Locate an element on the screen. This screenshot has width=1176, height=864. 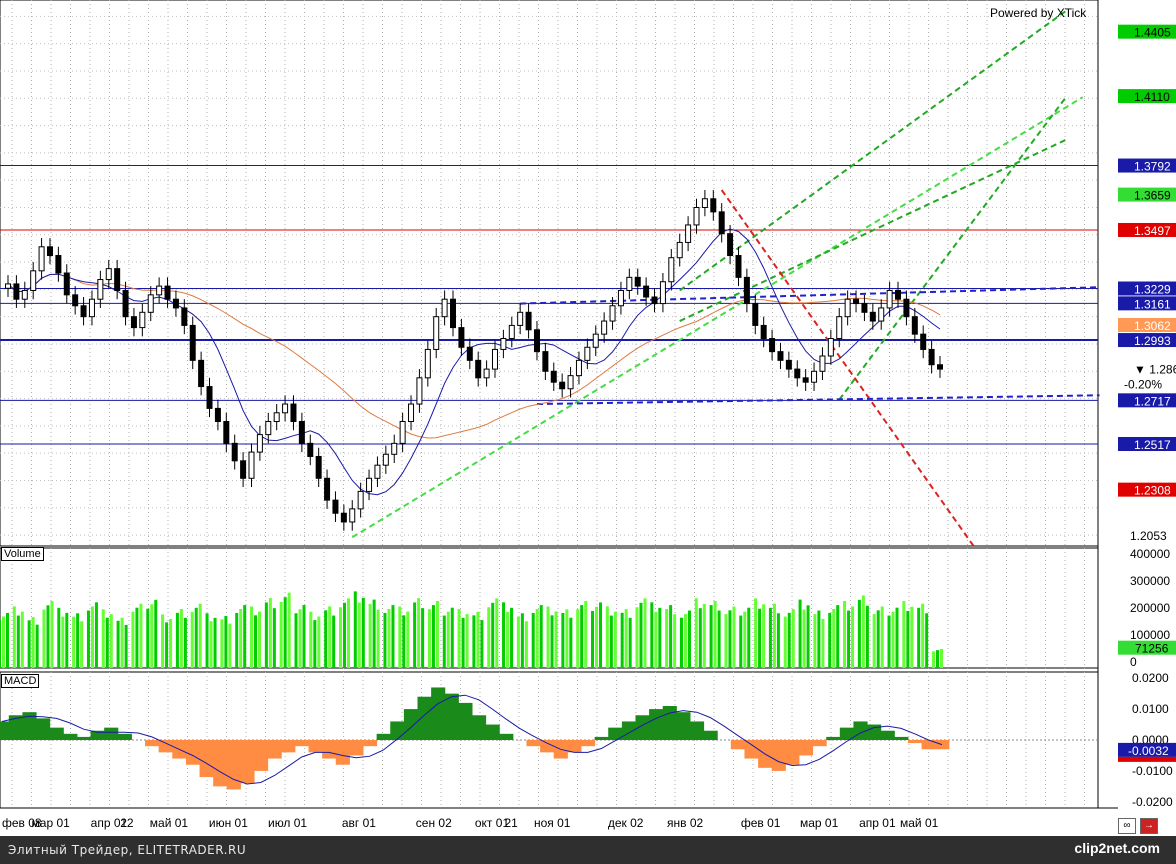
volume-tick: 400000 is located at coordinates (1150, 554).